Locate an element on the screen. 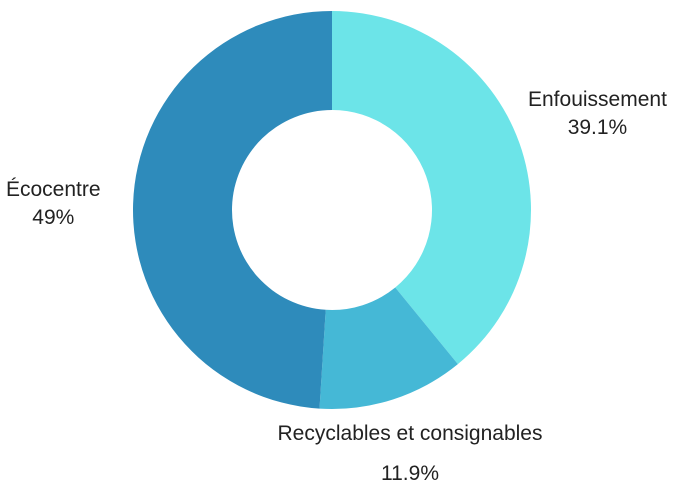 This screenshot has width=696, height=482. slice-name: Écocentre is located at coordinates (53, 189).